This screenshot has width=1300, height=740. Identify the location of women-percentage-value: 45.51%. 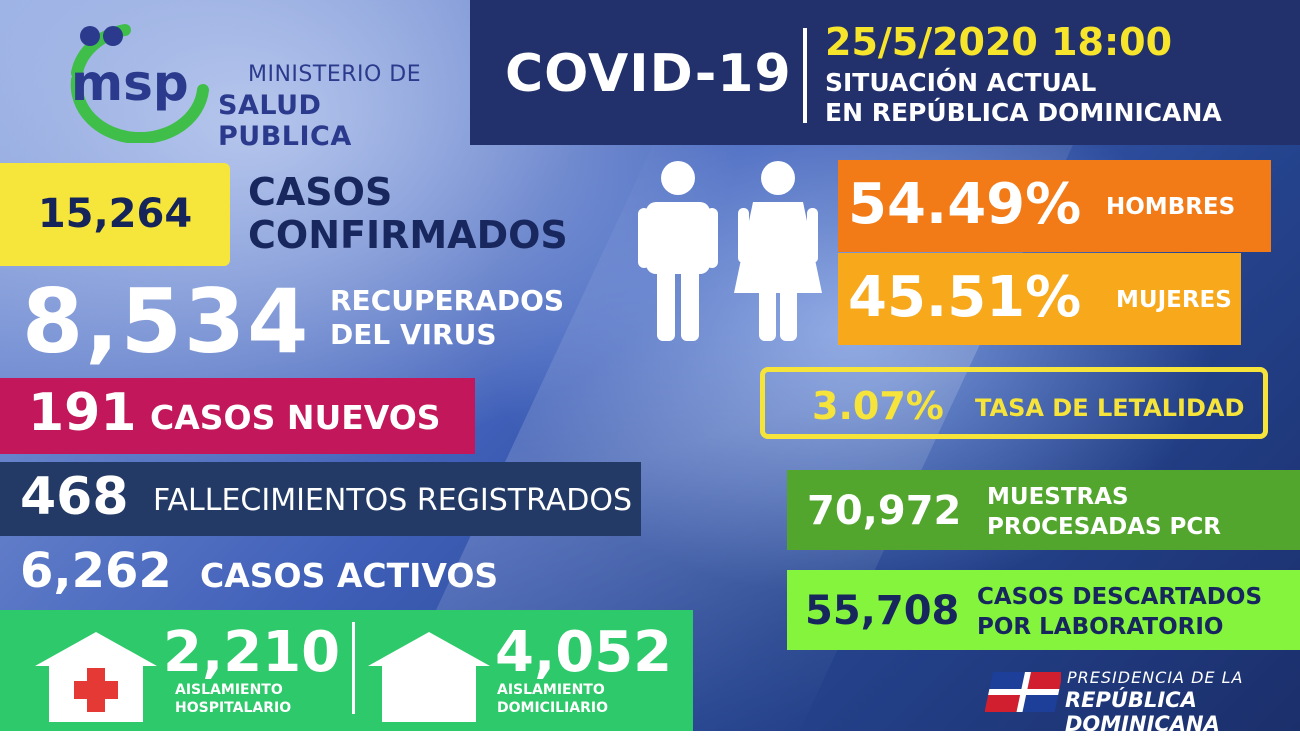
(965, 297).